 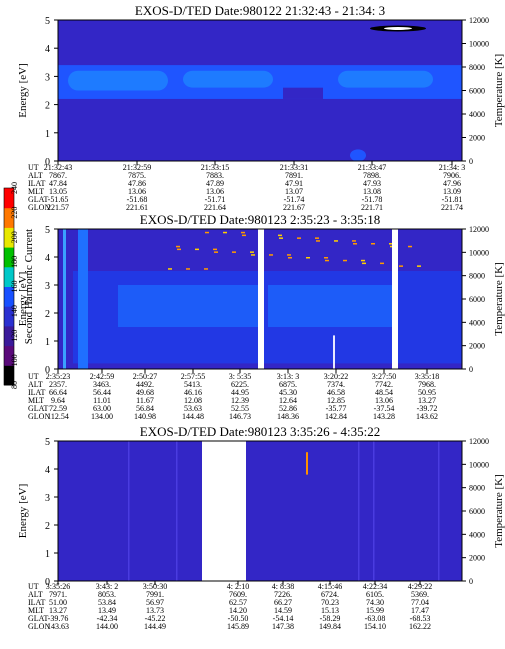 What do you see at coordinates (14, 213) in the screenshot?
I see `colorbar-tick-label: 220` at bounding box center [14, 213].